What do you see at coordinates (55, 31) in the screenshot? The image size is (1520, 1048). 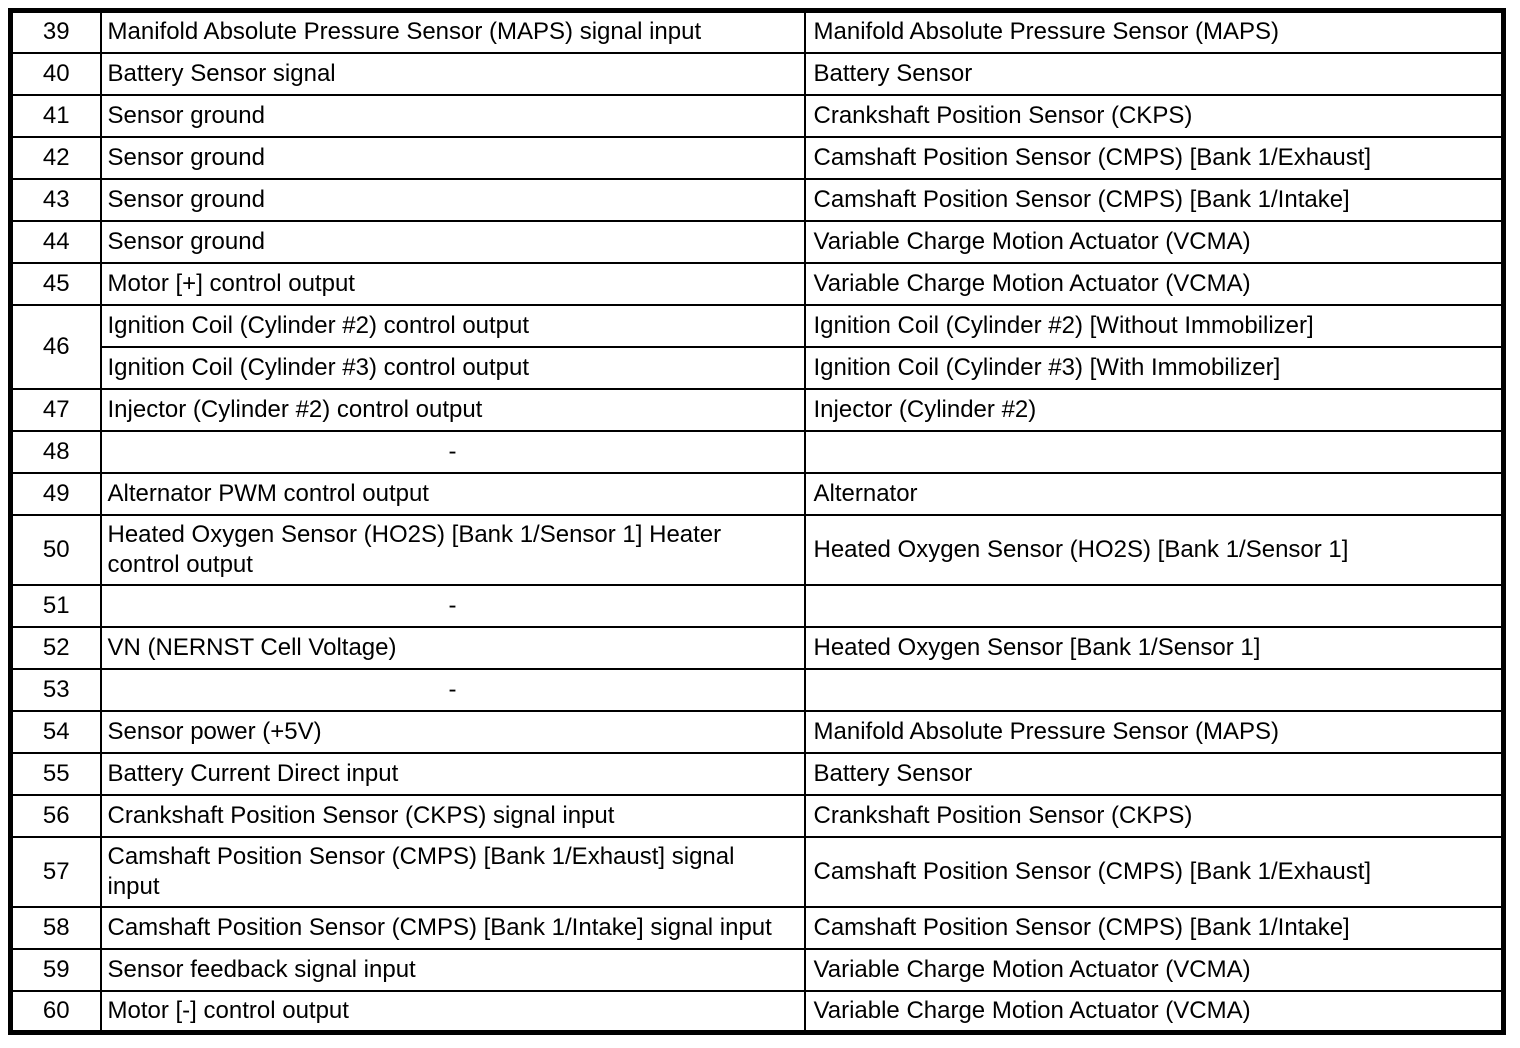 I see `pin-number-cell: 39` at bounding box center [55, 31].